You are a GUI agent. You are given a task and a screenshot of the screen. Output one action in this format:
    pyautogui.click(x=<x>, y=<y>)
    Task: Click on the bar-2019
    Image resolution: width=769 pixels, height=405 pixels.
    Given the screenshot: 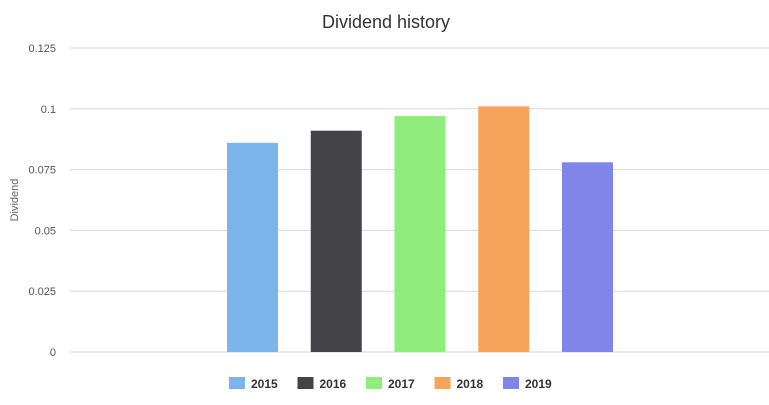 What is the action you would take?
    pyautogui.click(x=587, y=257)
    